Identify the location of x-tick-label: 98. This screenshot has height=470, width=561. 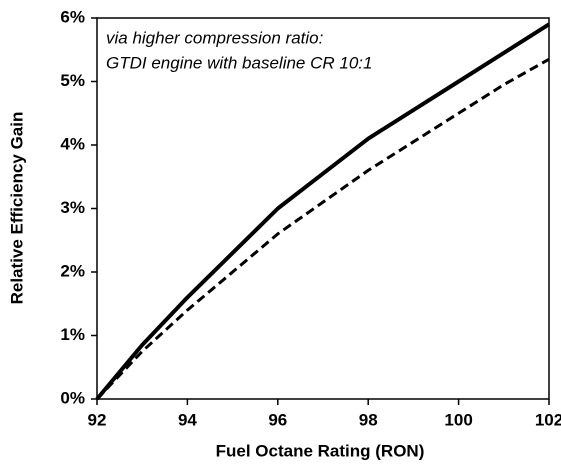
(368, 419).